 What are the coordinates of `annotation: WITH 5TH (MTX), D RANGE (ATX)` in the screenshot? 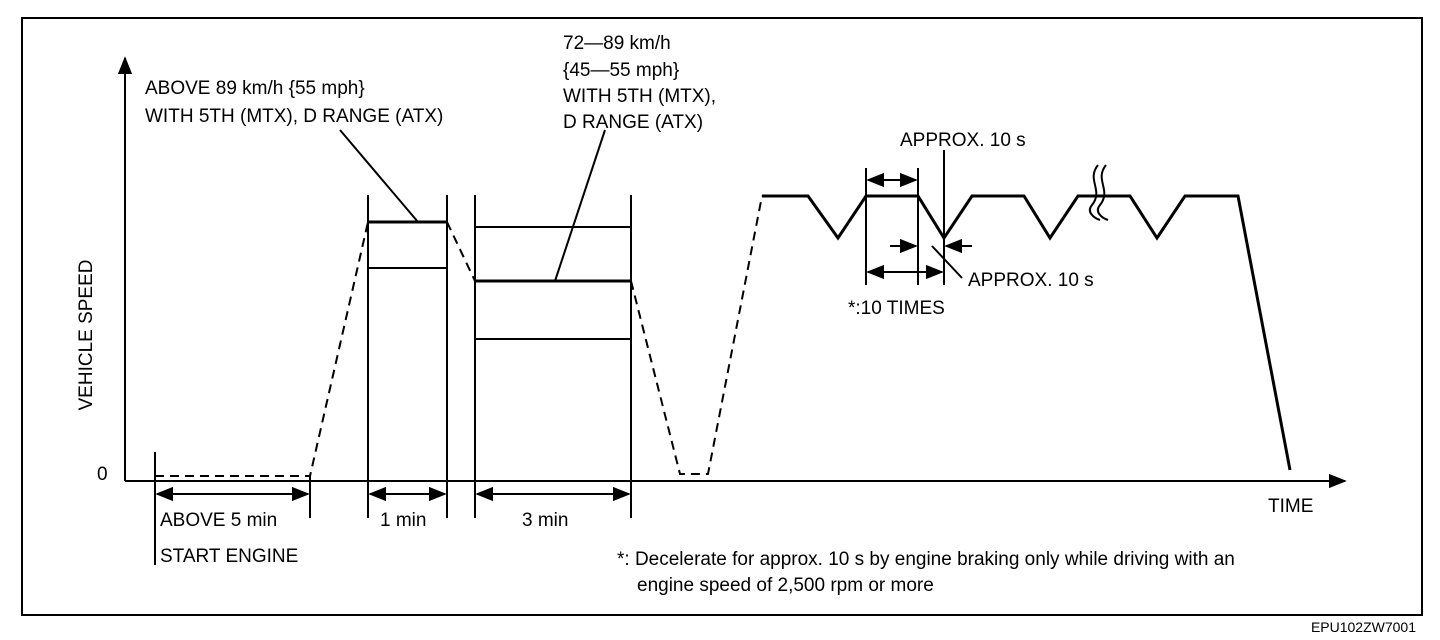 It's located at (294, 116).